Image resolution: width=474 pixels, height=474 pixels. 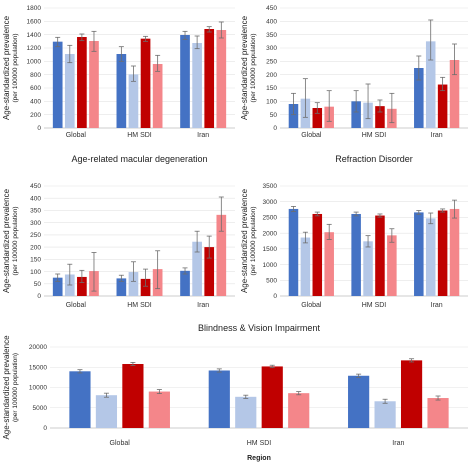 I want to click on y-tick-label: 600, so click(x=35, y=88).